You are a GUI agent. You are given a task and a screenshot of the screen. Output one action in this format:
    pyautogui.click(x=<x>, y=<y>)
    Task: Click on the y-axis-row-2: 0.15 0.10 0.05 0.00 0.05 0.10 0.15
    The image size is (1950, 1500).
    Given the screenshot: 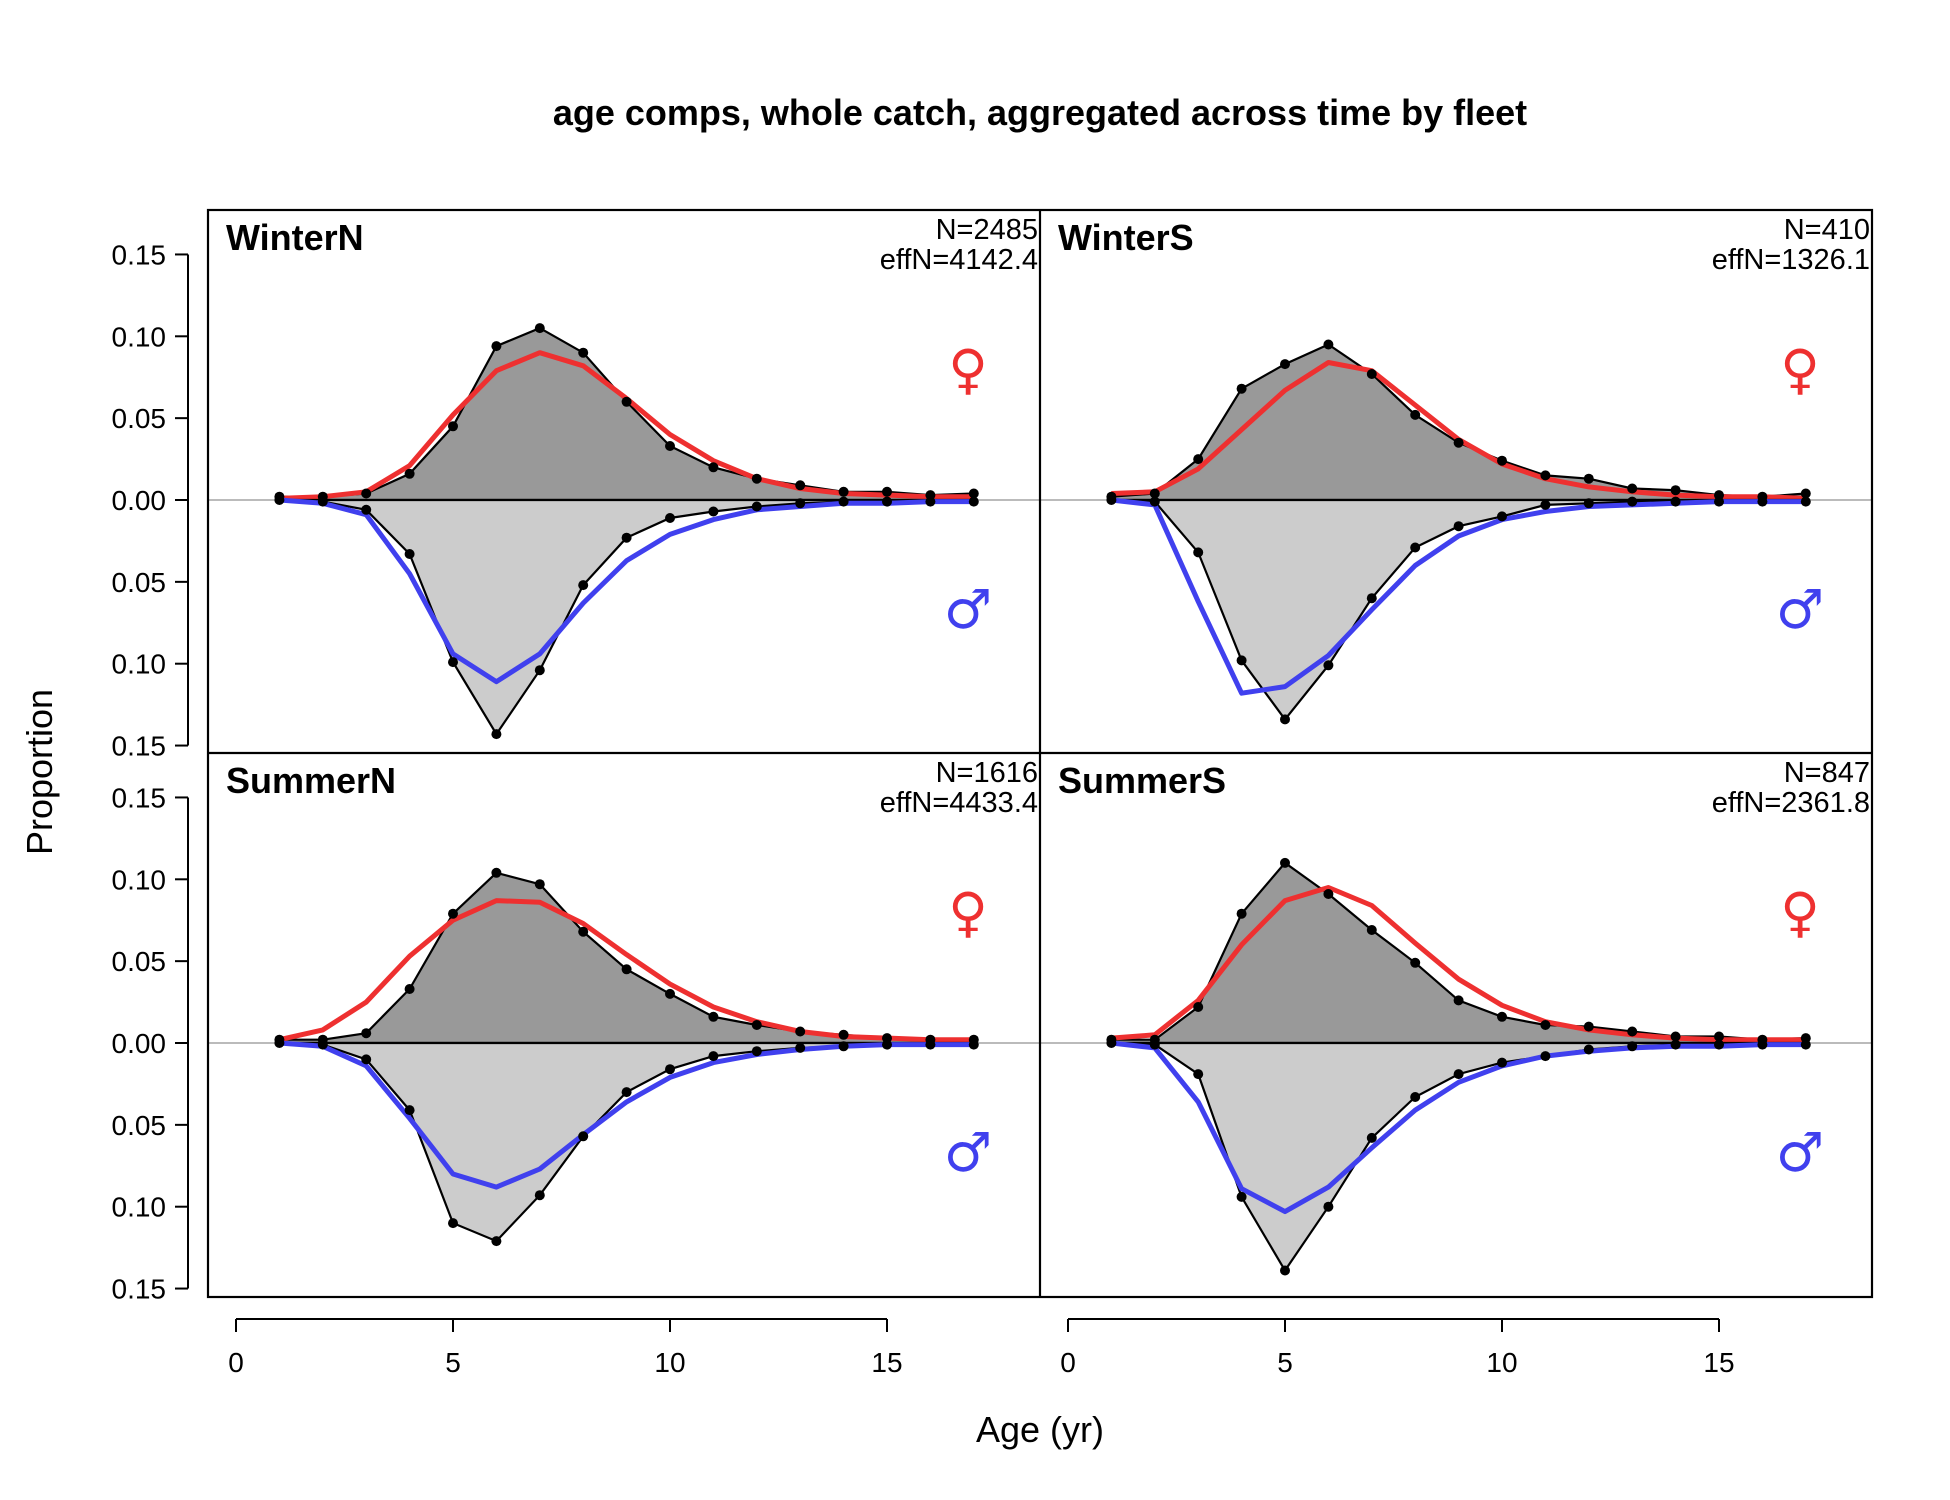 What is the action you would take?
    pyautogui.click(x=150, y=1043)
    